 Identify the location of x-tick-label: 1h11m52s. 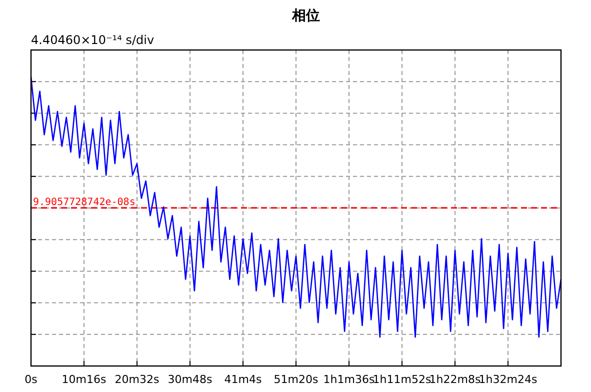
(402, 379).